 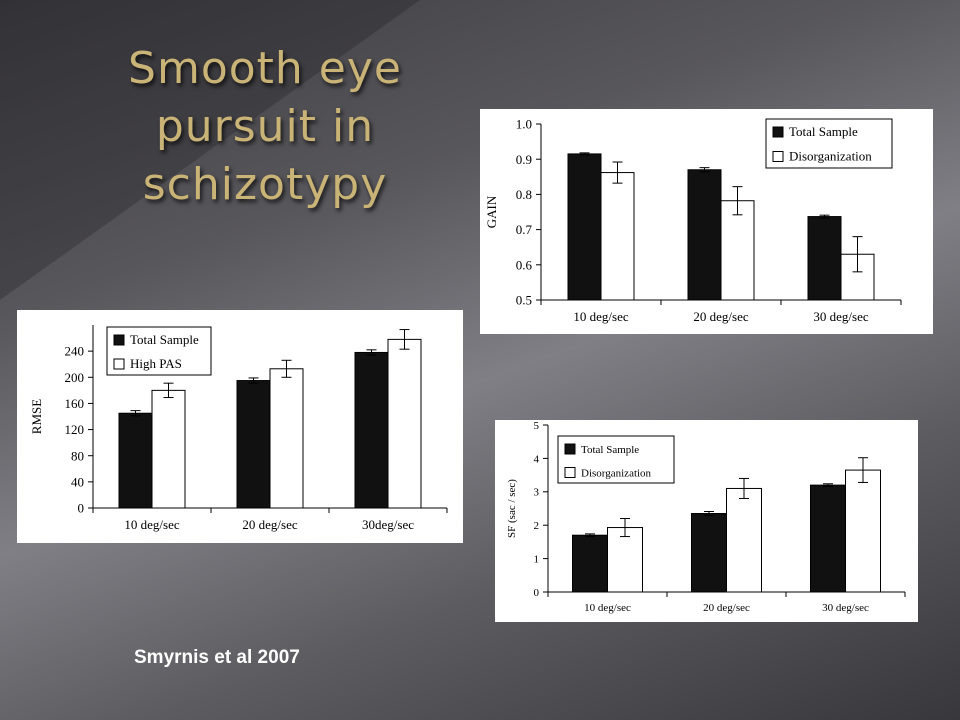 I want to click on gain-x-tick-label: 30 deg/sec, so click(x=840, y=316).